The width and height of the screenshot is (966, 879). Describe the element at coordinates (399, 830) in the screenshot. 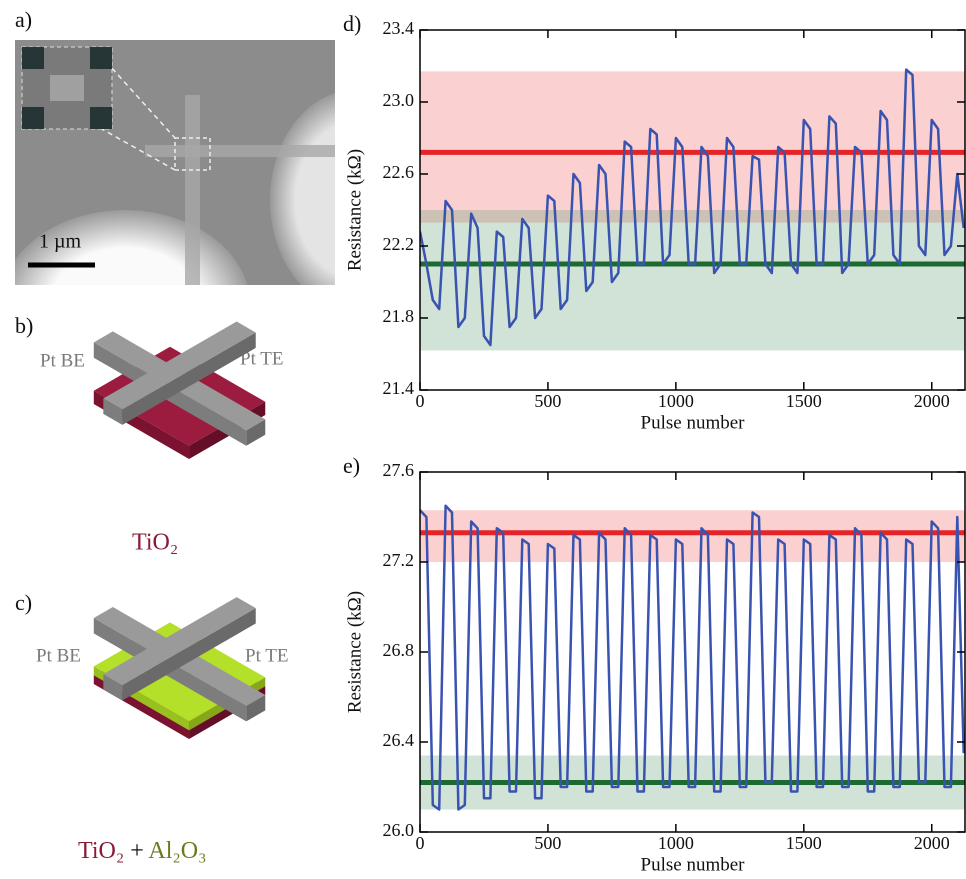

I see `y-tick-label: 26.0` at that location.